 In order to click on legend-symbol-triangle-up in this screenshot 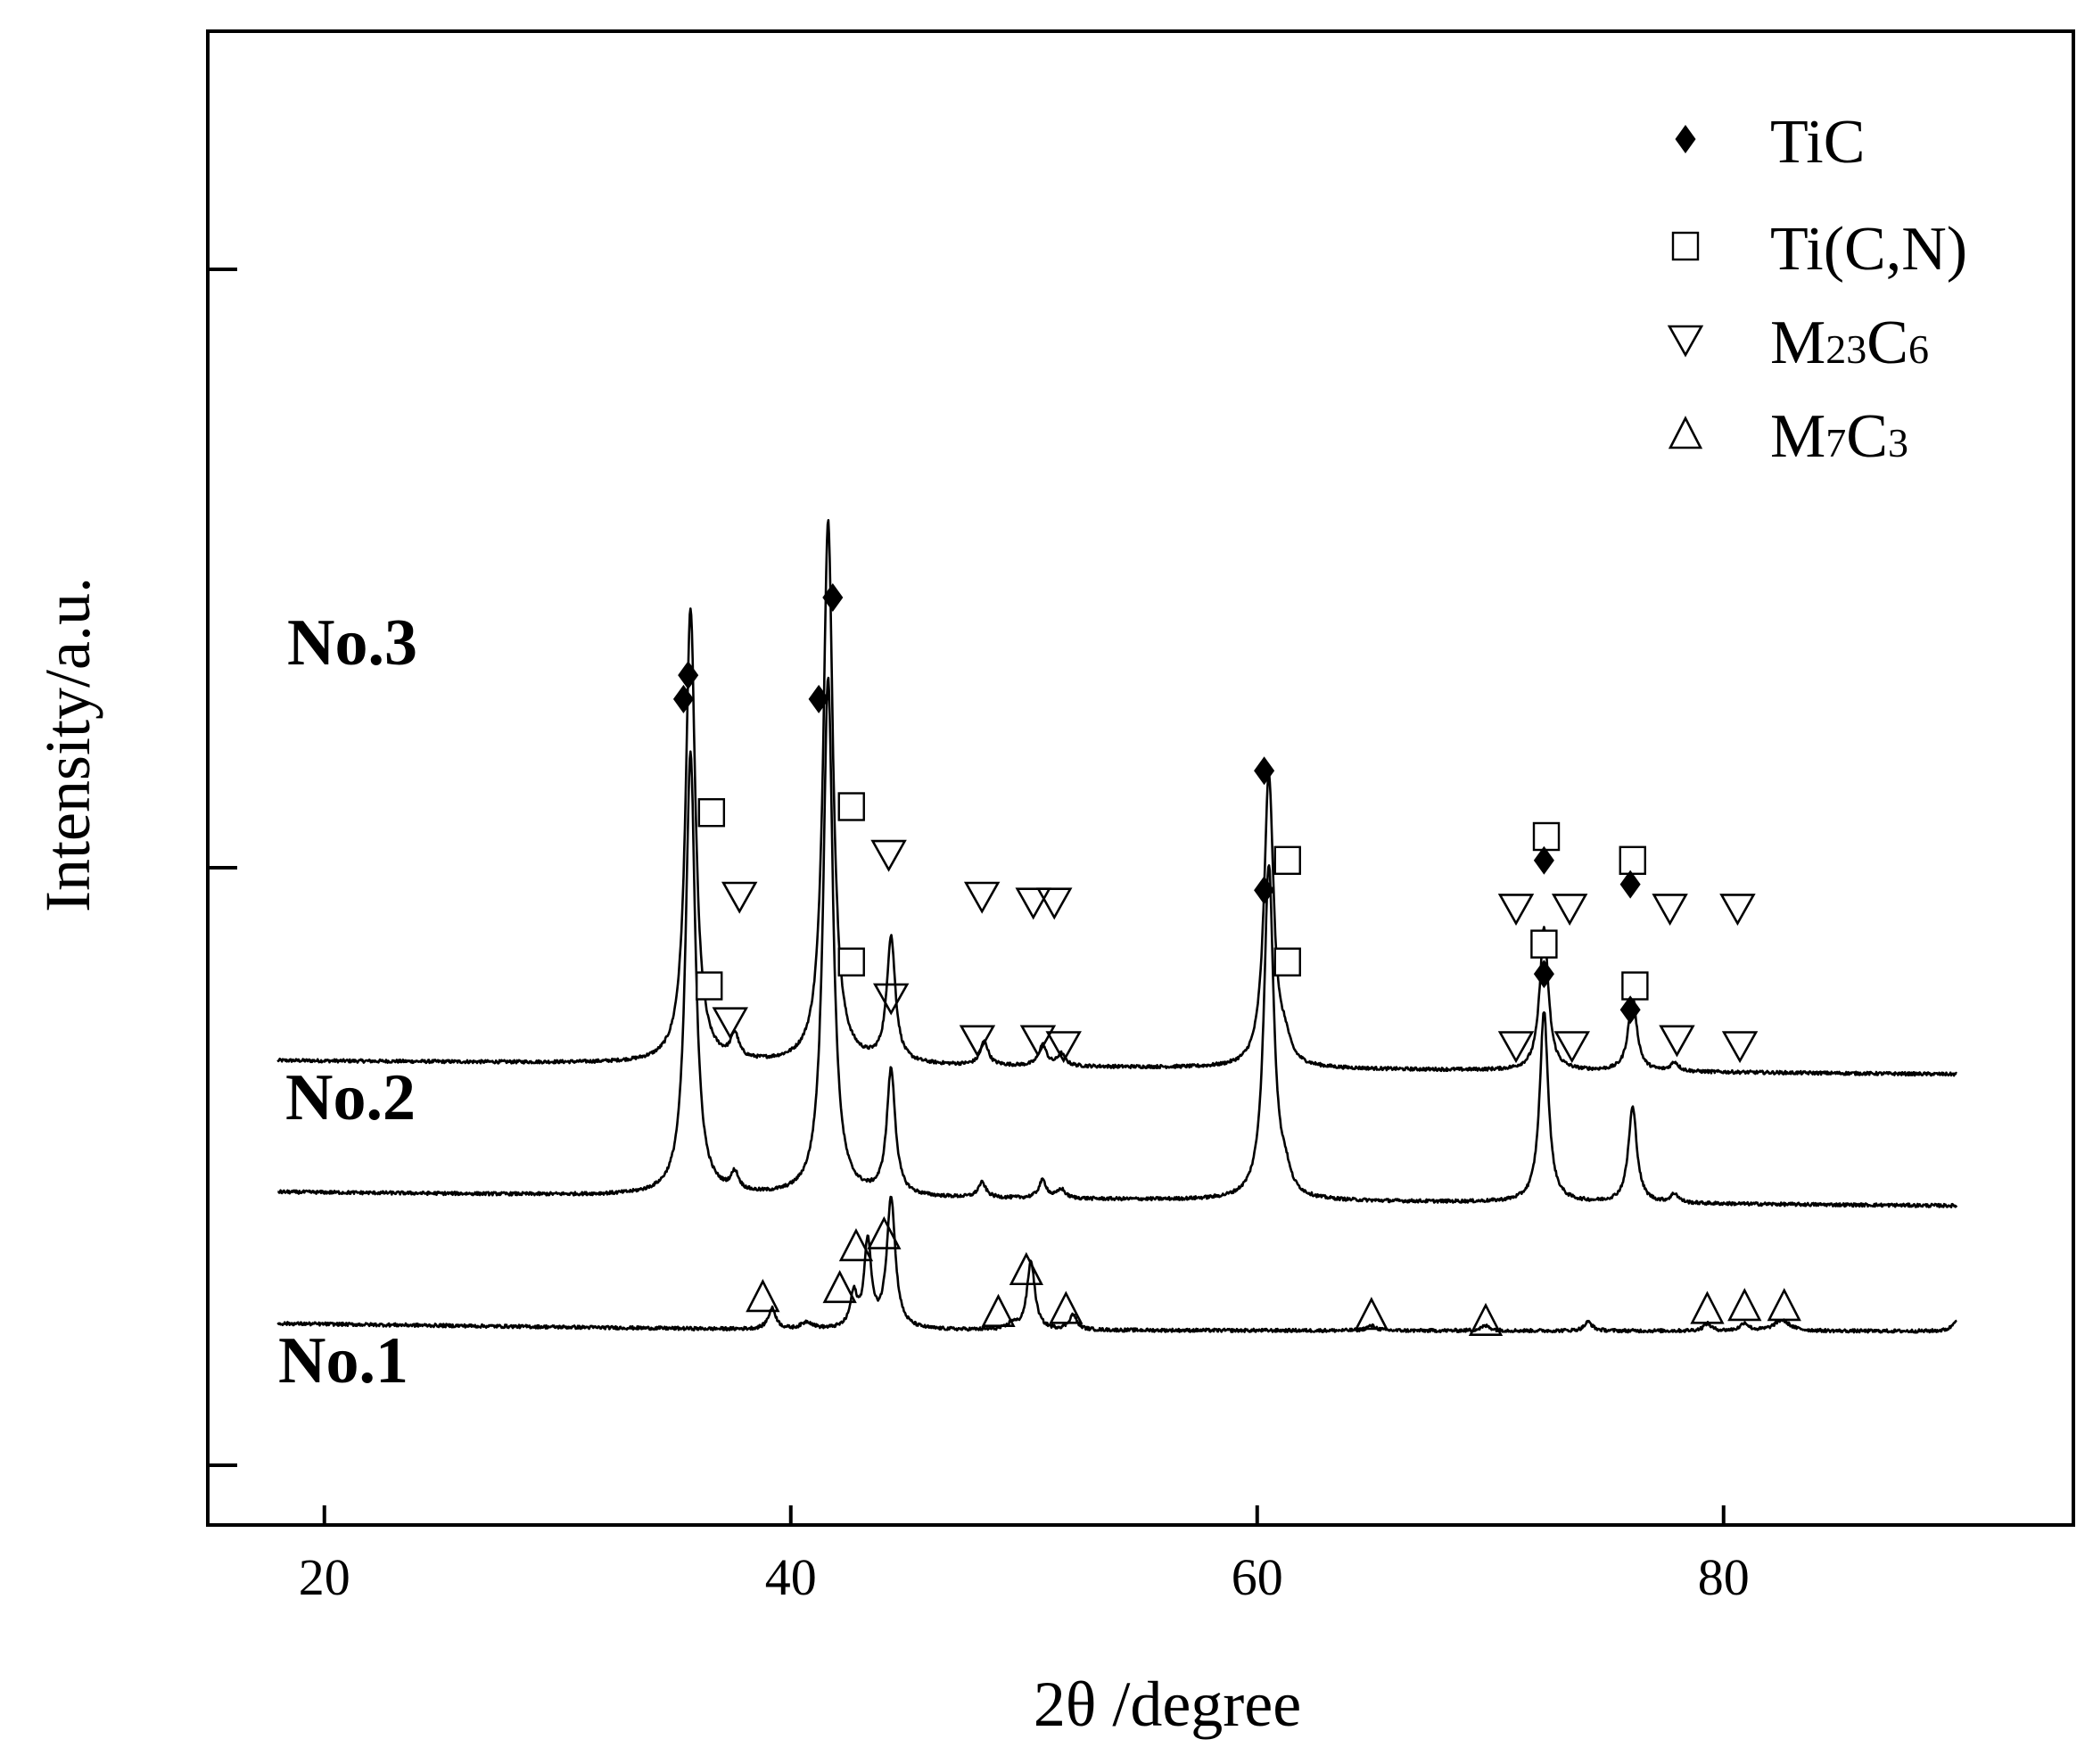, I will do `click(1685, 432)`.